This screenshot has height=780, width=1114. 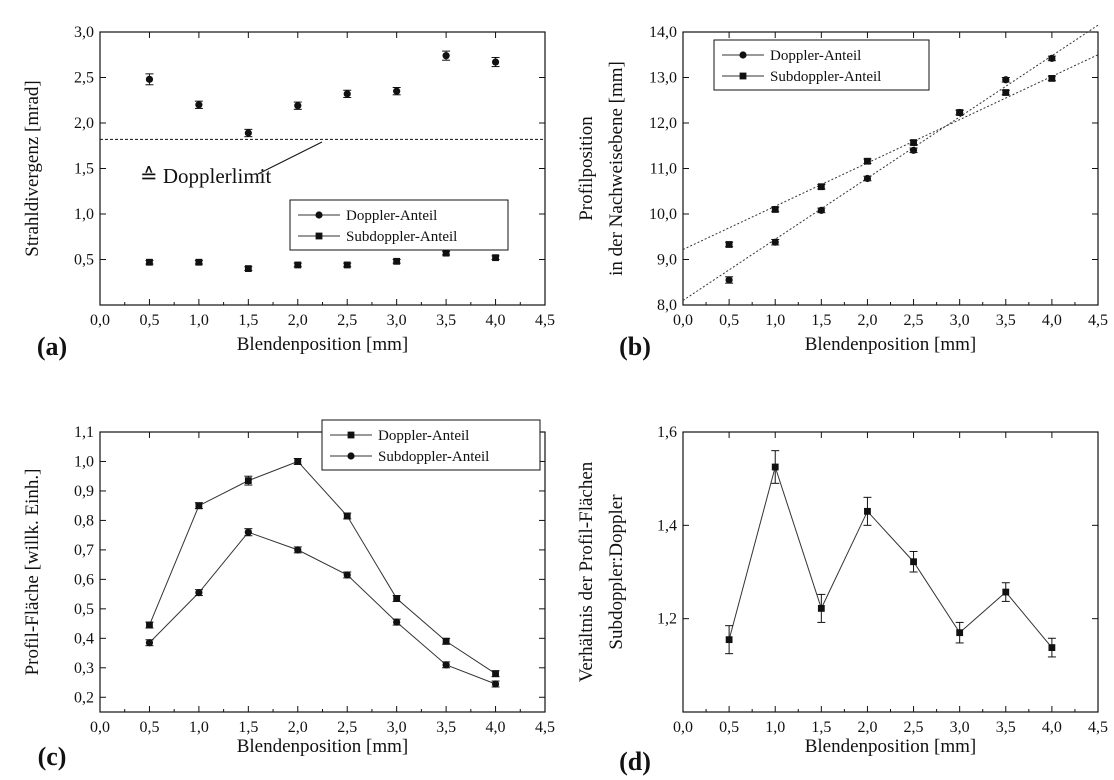 I want to click on y-axis-label: Profil-Fläche [willk. Einh.], so click(x=32, y=572).